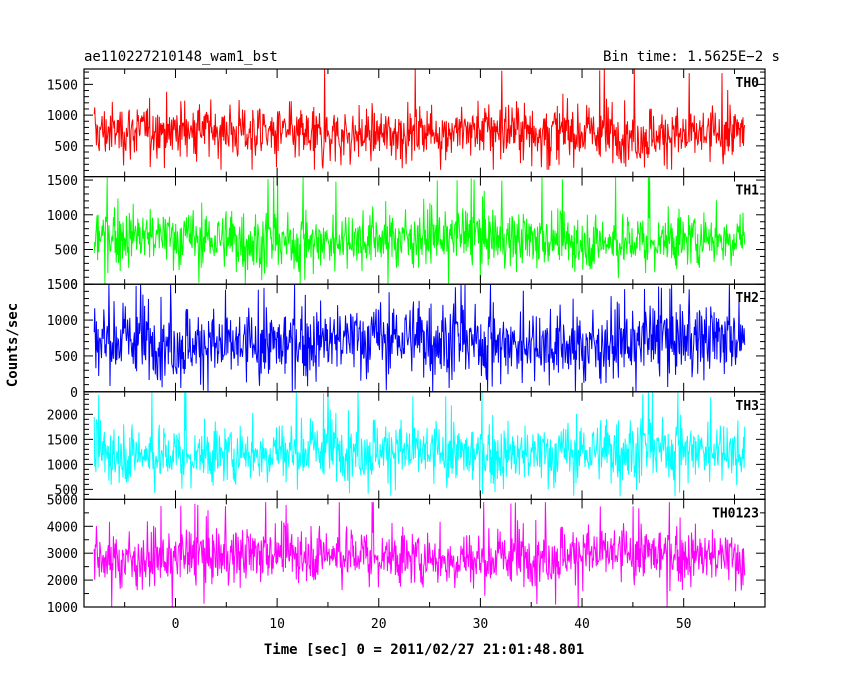  Describe the element at coordinates (432, 624) in the screenshot. I see `x-axis: 0 10 20 30 40 50` at that location.